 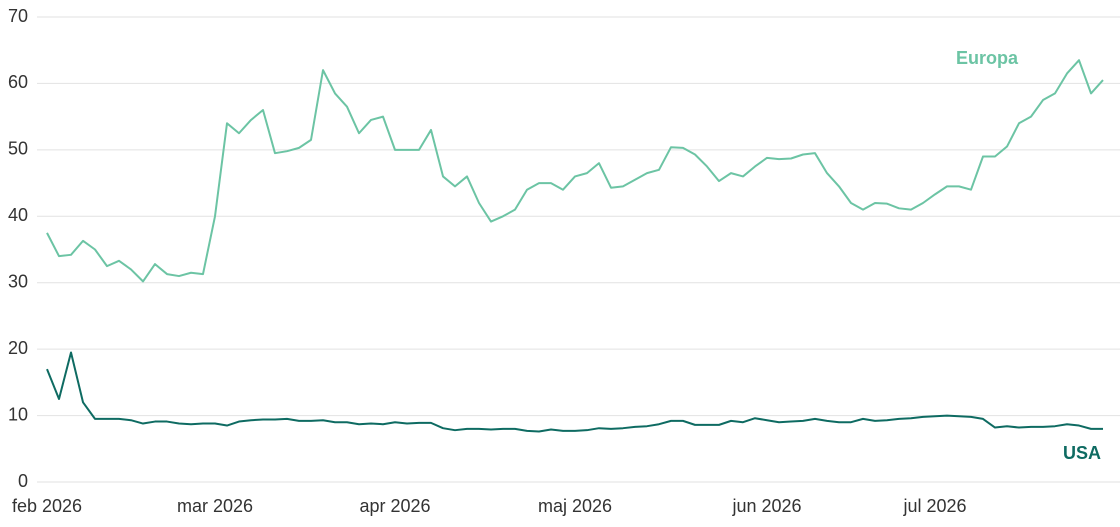 What do you see at coordinates (766, 506) in the screenshot?
I see `x-tick-label: jun 2026` at bounding box center [766, 506].